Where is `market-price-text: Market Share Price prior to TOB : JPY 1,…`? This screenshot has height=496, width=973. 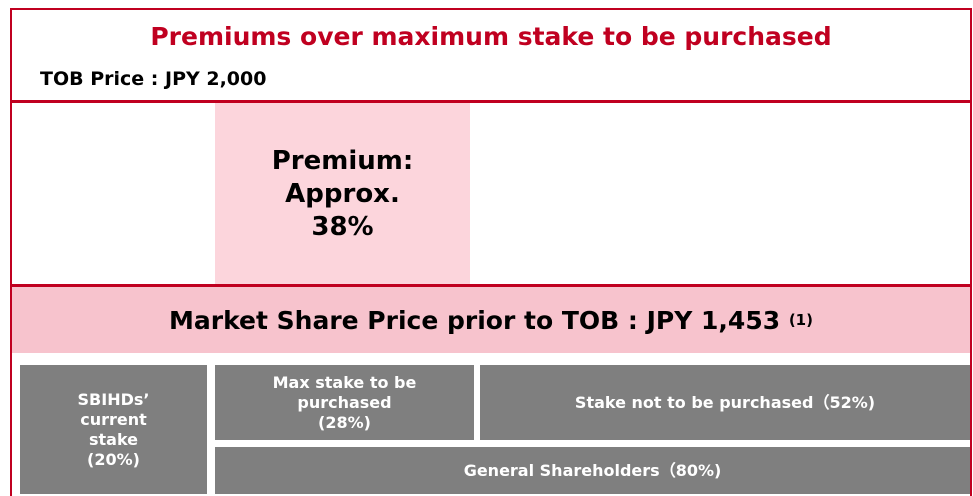
market-price-text: Market Share Price prior to TOB : JPY 1,… is located at coordinates (475, 320).